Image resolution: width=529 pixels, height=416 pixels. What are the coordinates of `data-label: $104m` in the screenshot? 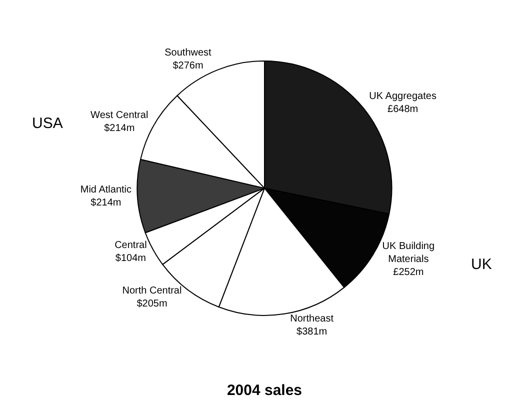 It's located at (130, 258).